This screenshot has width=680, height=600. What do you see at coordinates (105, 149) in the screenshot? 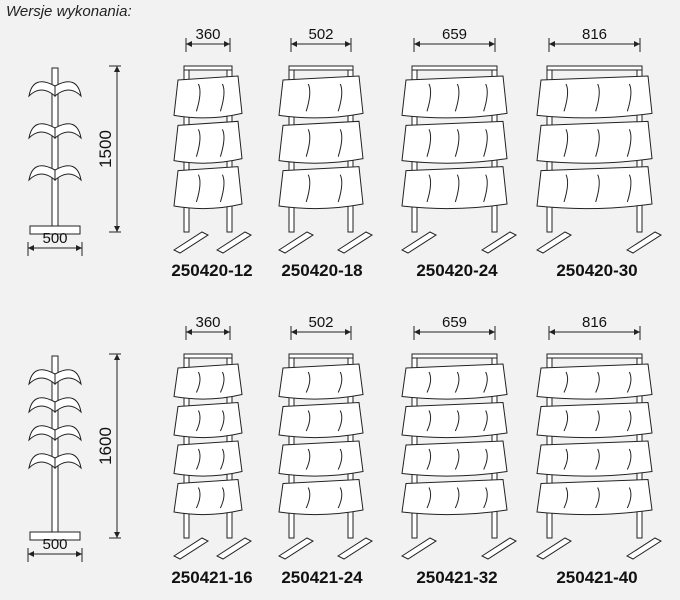
I see `height-label: 1500` at bounding box center [105, 149].